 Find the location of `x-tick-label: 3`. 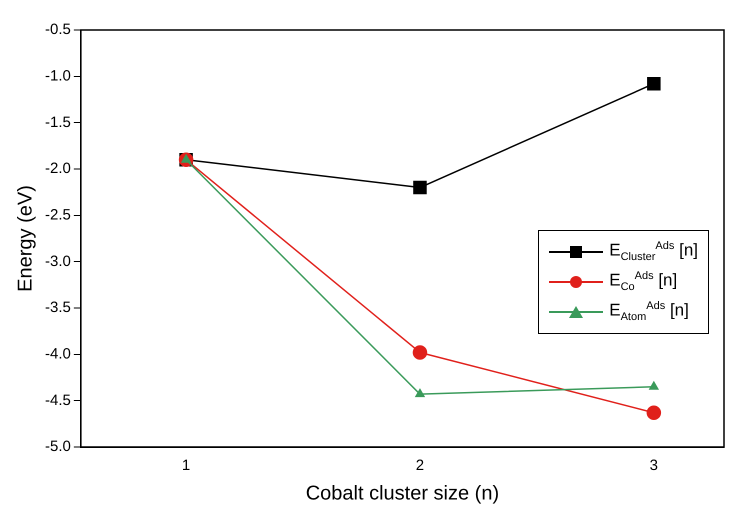

x-tick-label: 3 is located at coordinates (654, 465).